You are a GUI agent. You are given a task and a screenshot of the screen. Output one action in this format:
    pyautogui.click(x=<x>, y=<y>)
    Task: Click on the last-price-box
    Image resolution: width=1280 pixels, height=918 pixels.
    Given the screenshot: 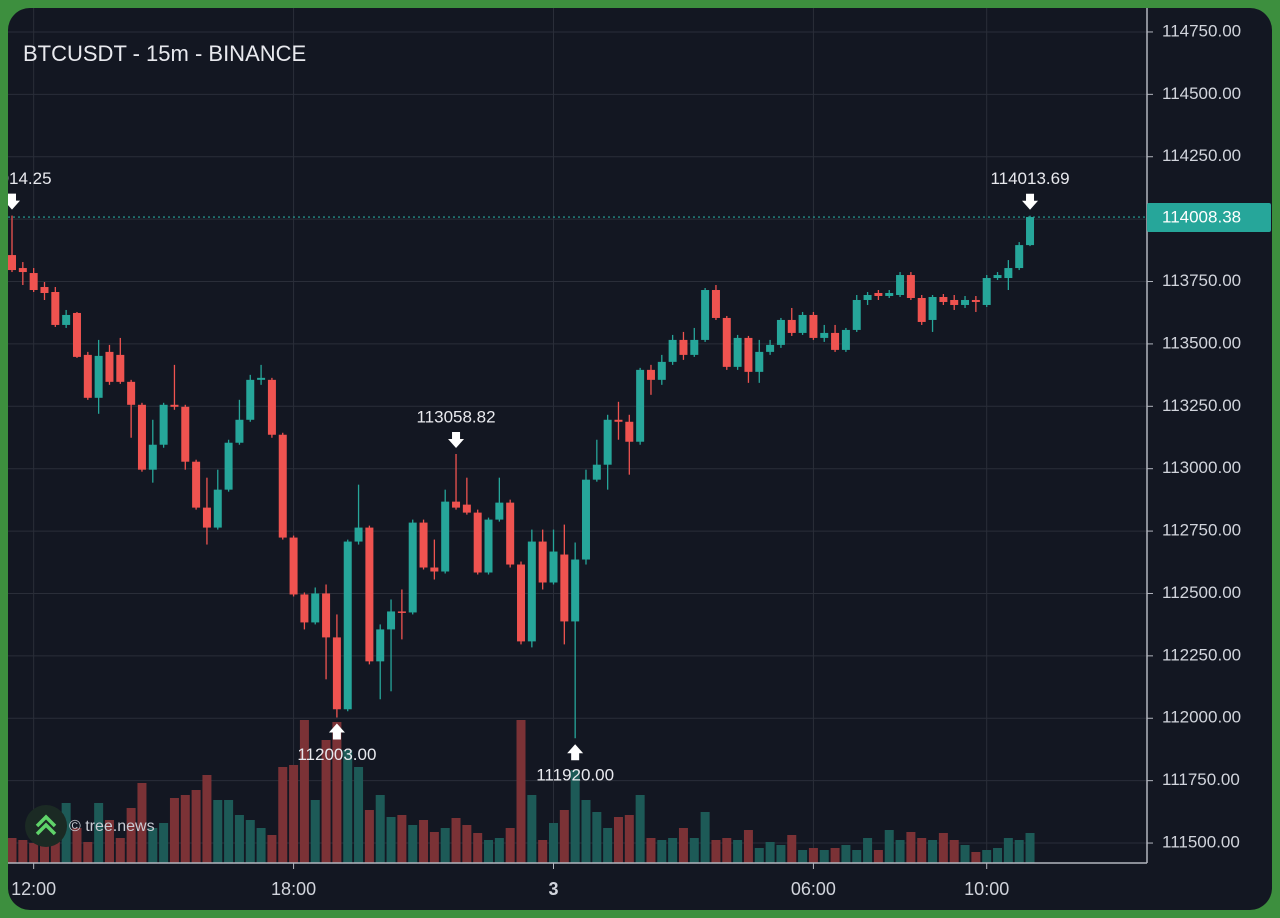 What is the action you would take?
    pyautogui.click(x=1209, y=218)
    